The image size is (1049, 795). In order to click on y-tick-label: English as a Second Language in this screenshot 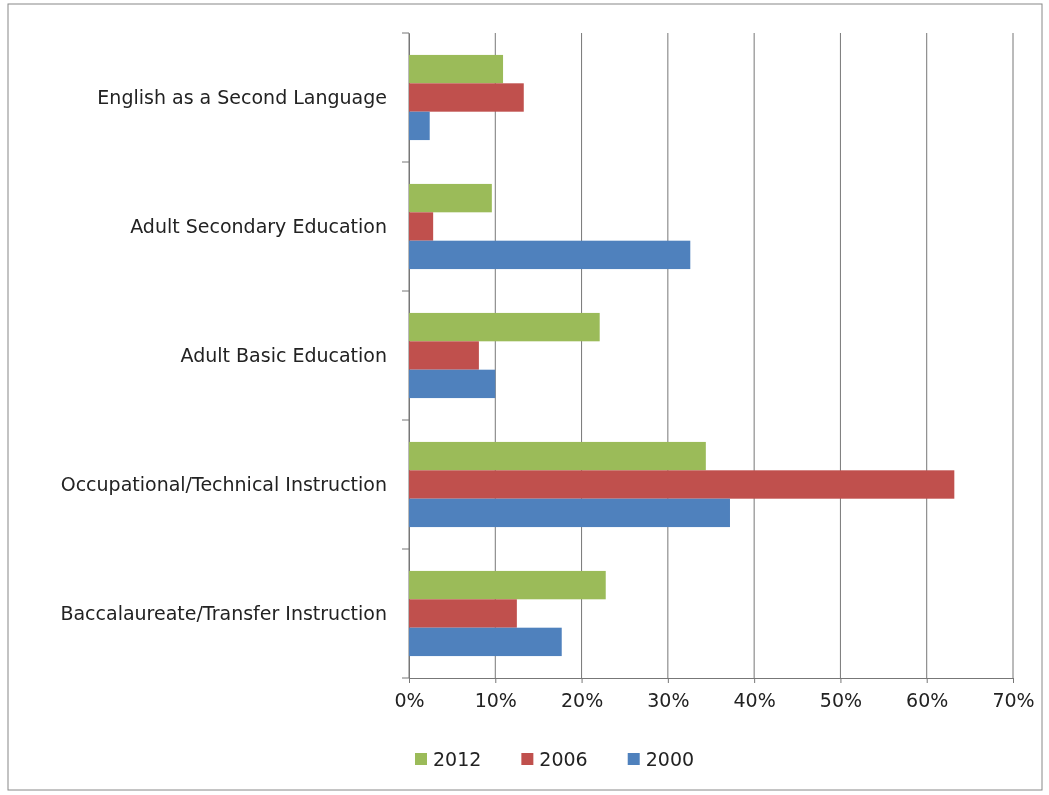, I will do `click(242, 96)`.